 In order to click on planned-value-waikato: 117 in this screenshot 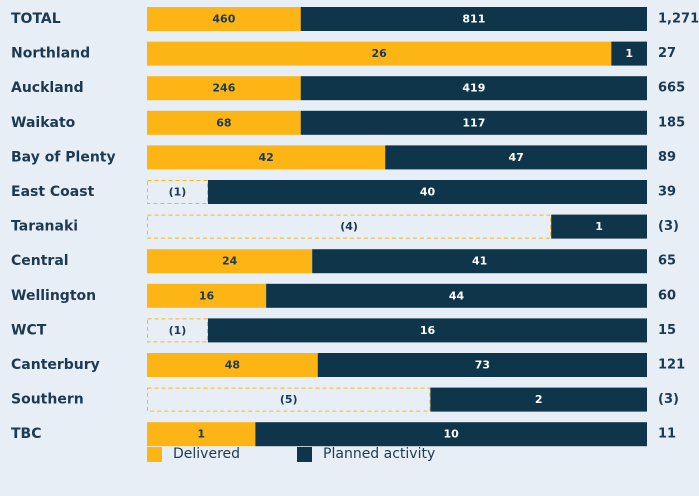, I will do `click(473, 122)`.